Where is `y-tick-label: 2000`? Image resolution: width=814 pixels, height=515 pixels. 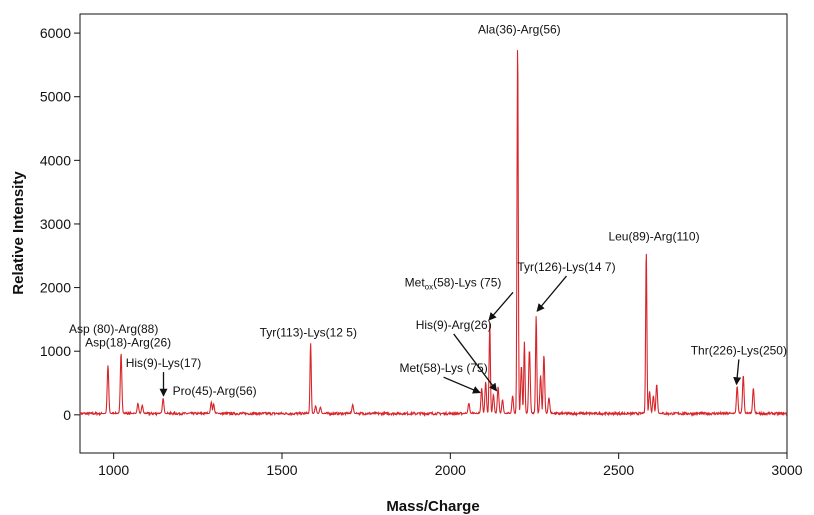
y-tick-label: 2000 is located at coordinates (55, 288).